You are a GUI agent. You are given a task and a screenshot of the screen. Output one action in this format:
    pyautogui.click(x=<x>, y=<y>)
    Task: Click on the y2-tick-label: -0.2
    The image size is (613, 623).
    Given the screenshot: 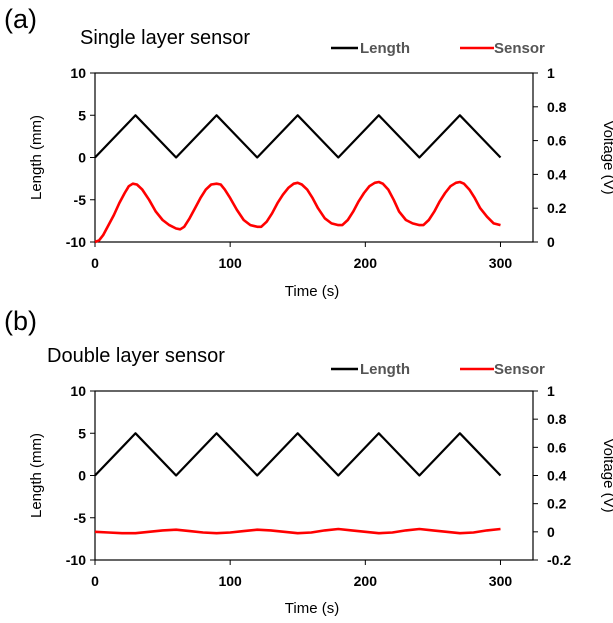 What is the action you would take?
    pyautogui.click(x=559, y=560)
    